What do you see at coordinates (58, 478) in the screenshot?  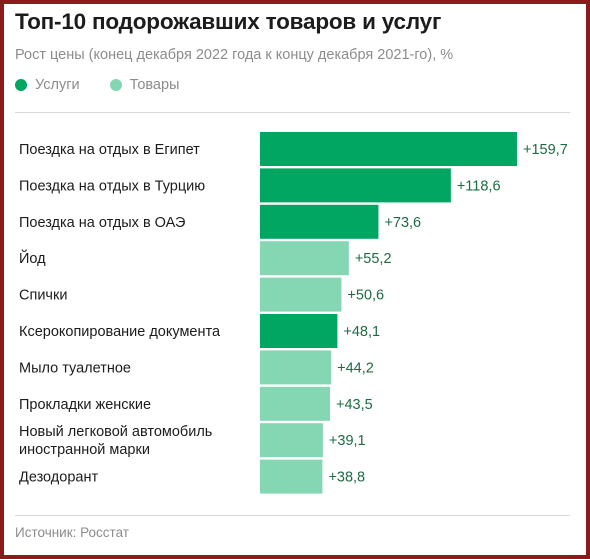 I see `category-label: Дезодорант` at bounding box center [58, 478].